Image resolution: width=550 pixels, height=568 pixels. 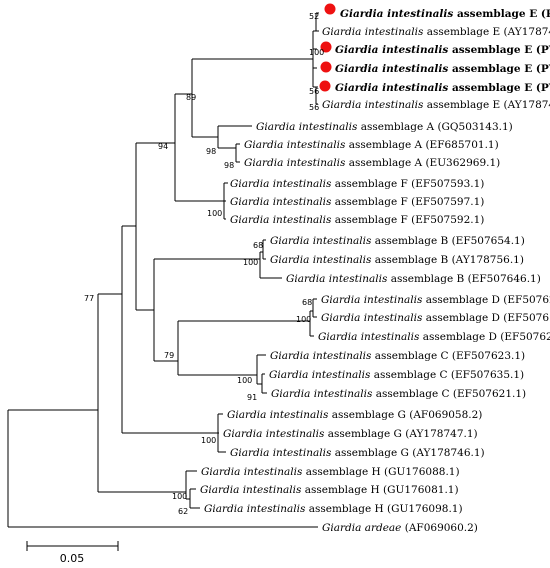 What do you see at coordinates (486, 260) in the screenshot?
I see `taxon-accession: (AY178756.1)` at bounding box center [486, 260].